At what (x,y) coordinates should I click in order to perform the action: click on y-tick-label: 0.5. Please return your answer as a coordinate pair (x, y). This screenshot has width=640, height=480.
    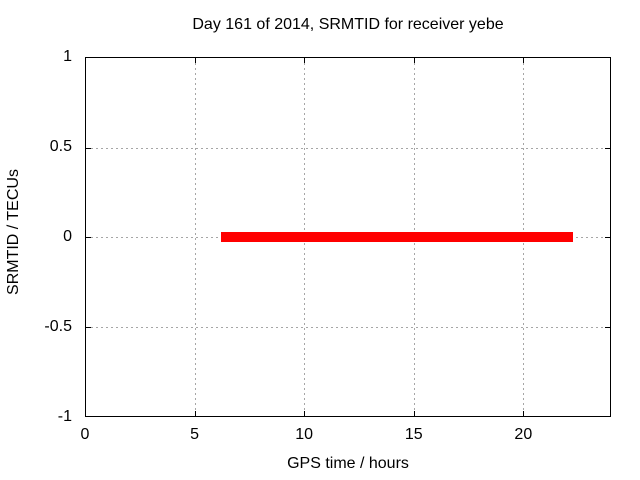
    Looking at the image, I should click on (60, 146).